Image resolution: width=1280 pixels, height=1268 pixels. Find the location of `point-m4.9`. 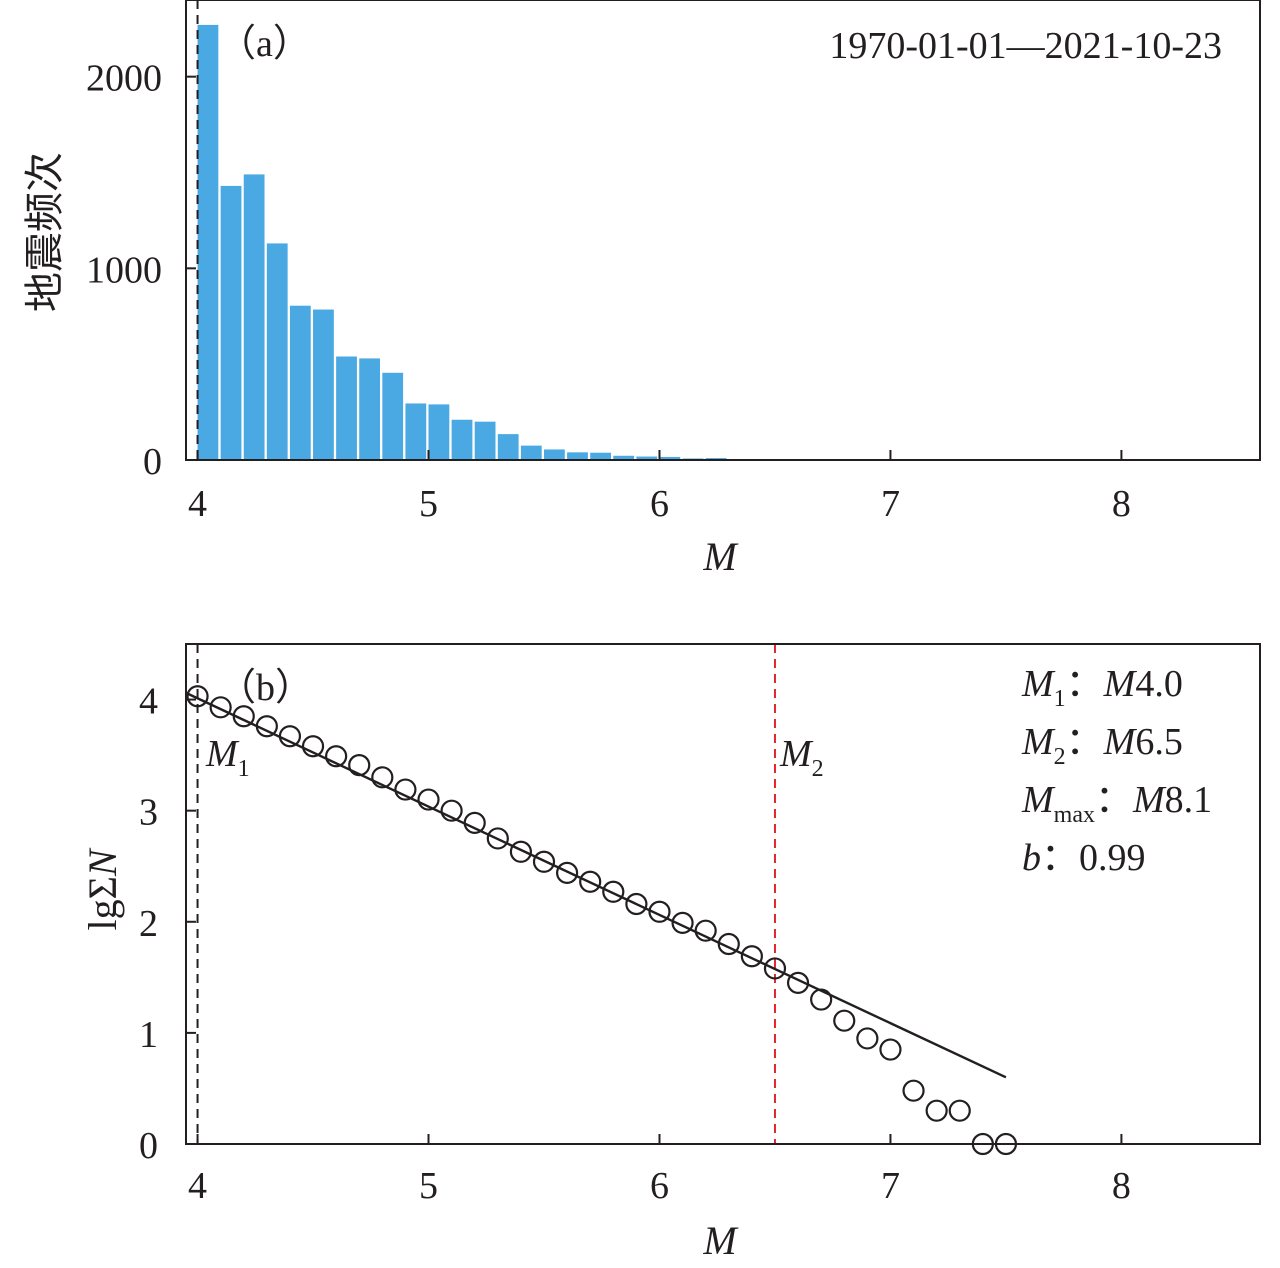

point-m4.9 is located at coordinates (405, 789).